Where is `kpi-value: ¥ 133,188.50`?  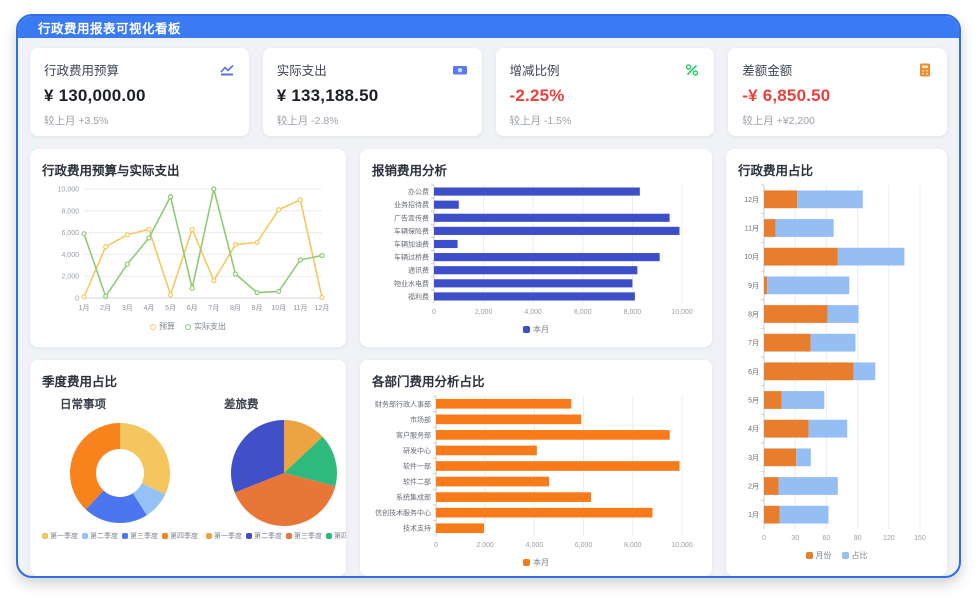
kpi-value: ¥ 133,188.50 is located at coordinates (327, 95).